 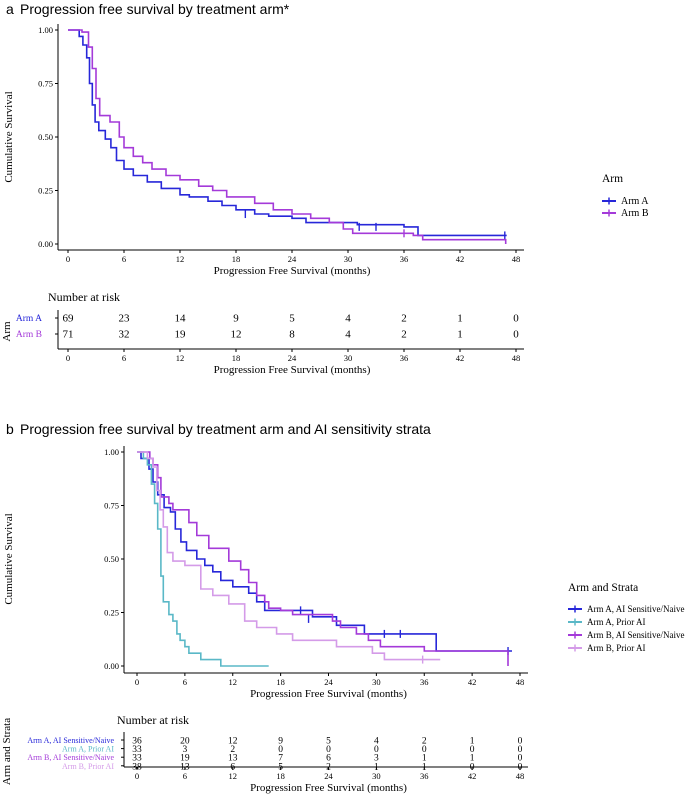 What do you see at coordinates (616, 622) in the screenshot?
I see `legend-label: Arm A, Prior AI` at bounding box center [616, 622].